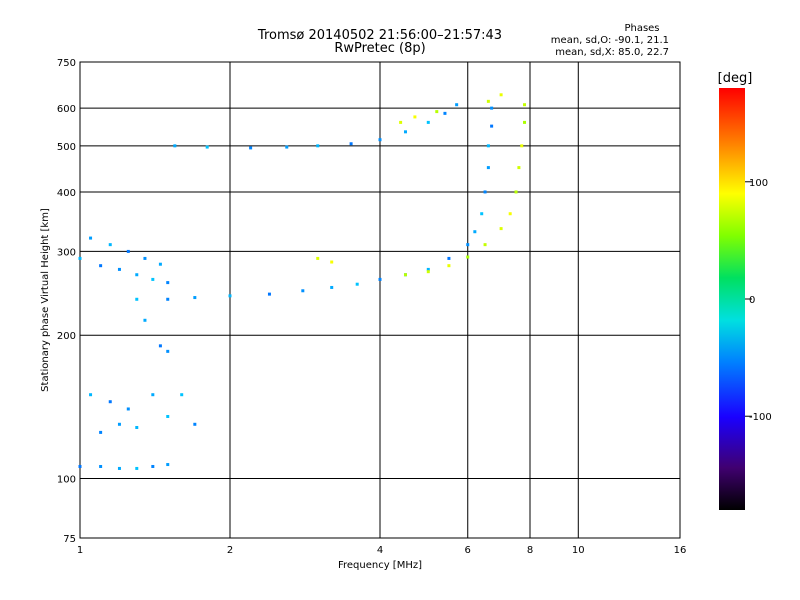  What do you see at coordinates (66, 147) in the screenshot?
I see `y-tick-label: 500` at bounding box center [66, 147].